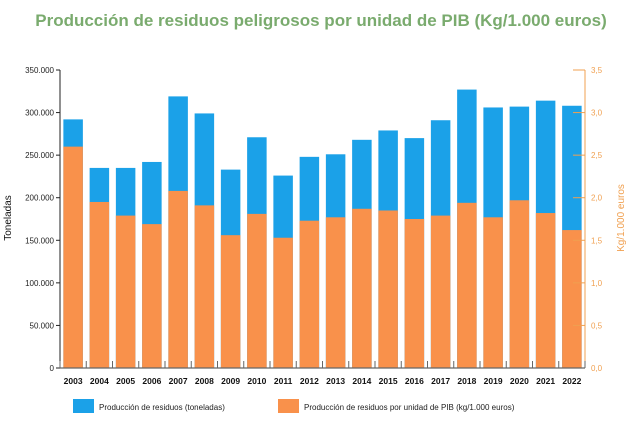 This screenshot has width=643, height=424. What do you see at coordinates (42, 325) in the screenshot?
I see `left-tick-label: 50.000` at bounding box center [42, 325].